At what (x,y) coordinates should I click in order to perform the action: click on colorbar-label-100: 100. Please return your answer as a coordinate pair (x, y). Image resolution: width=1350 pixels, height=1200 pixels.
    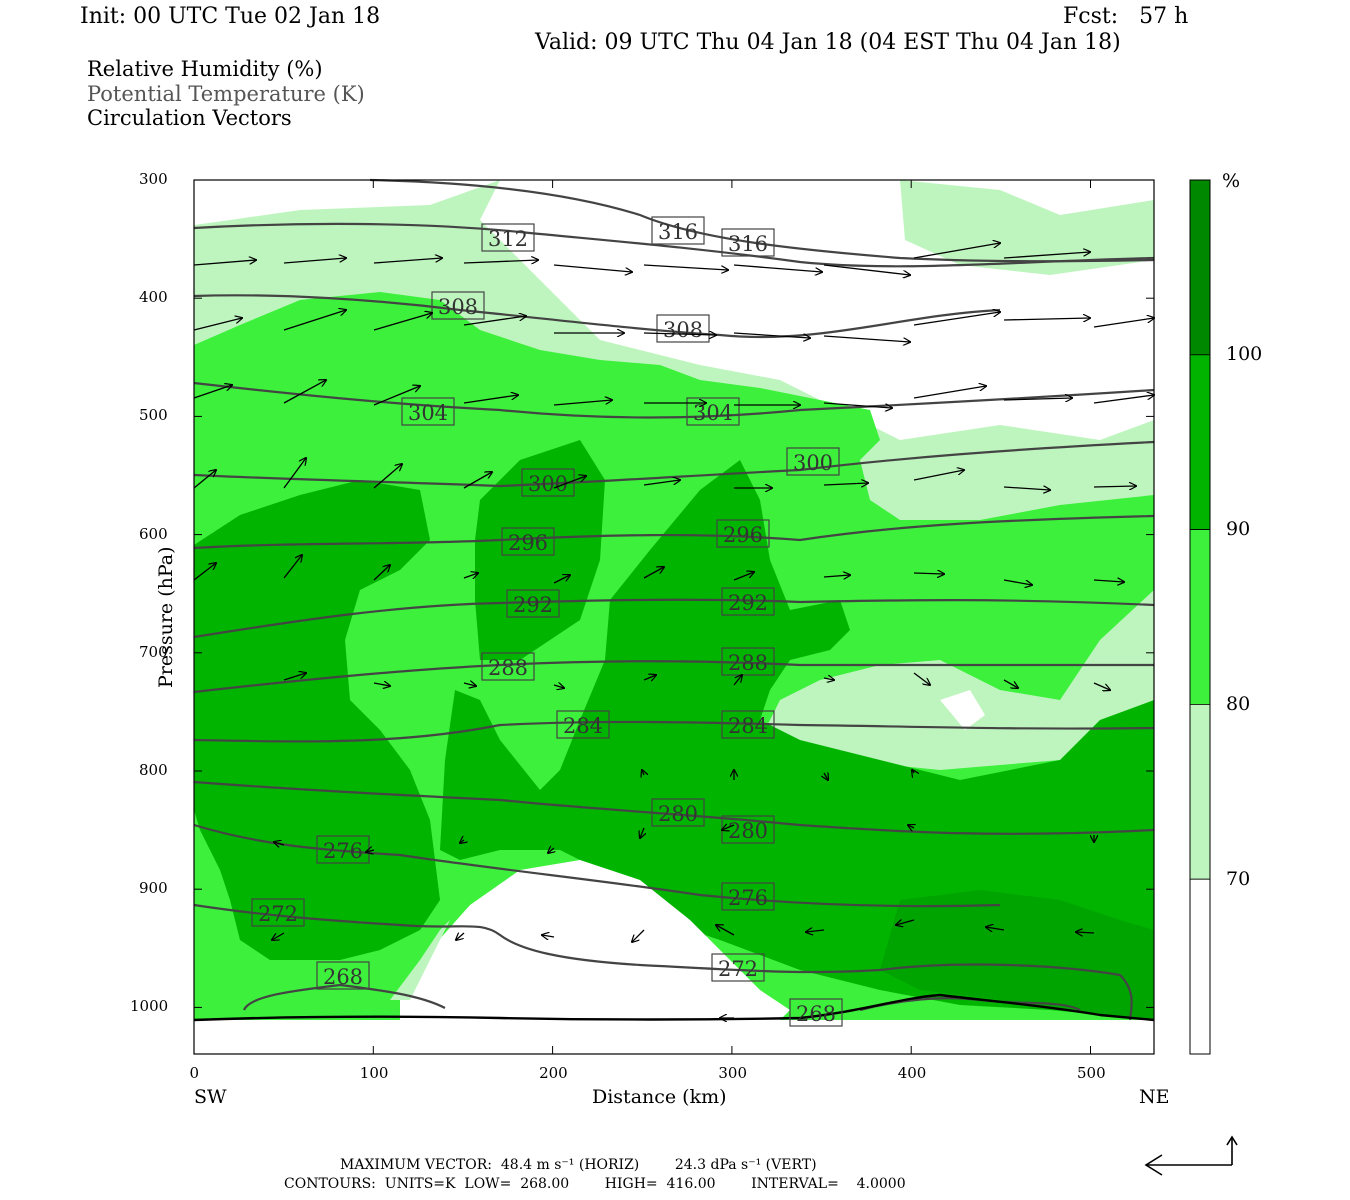
    Looking at the image, I should click on (1244, 354).